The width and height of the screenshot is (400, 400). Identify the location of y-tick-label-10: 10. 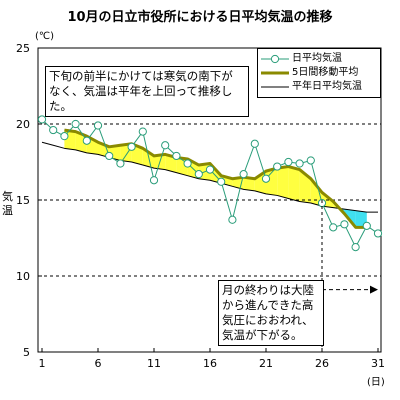
(23, 276).